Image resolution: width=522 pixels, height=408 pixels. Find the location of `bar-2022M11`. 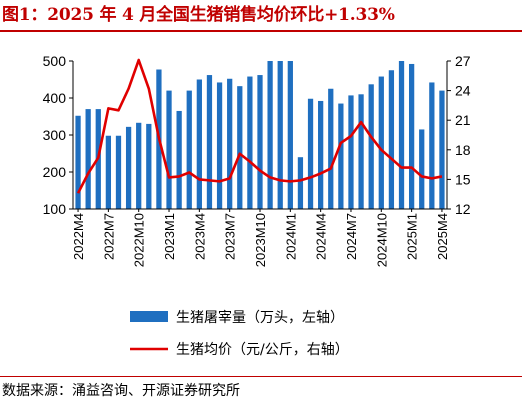

bar-2022M11 is located at coordinates (149, 166).